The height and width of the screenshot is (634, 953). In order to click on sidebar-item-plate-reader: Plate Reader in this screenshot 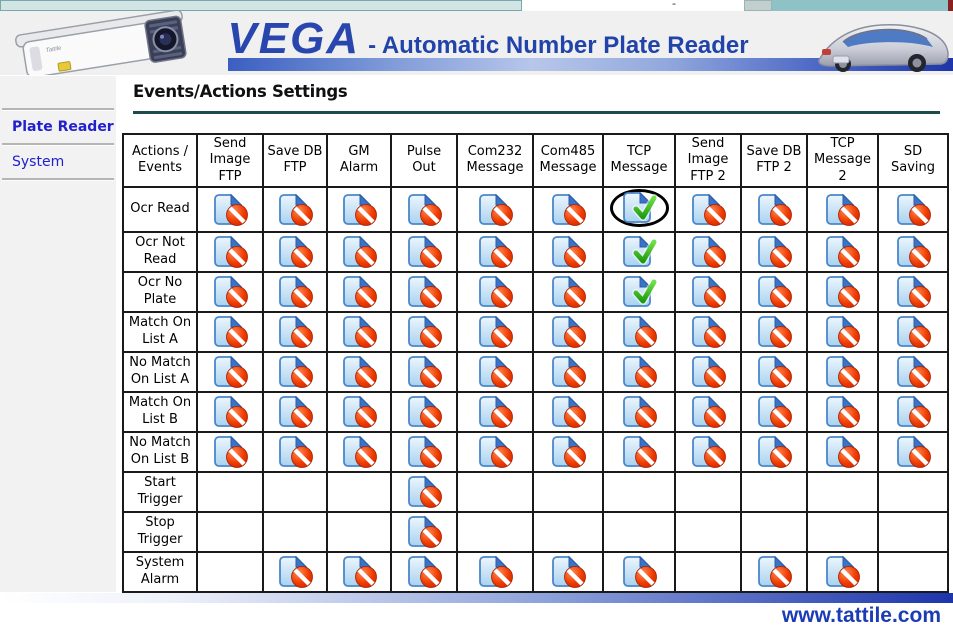, I will do `click(63, 127)`.